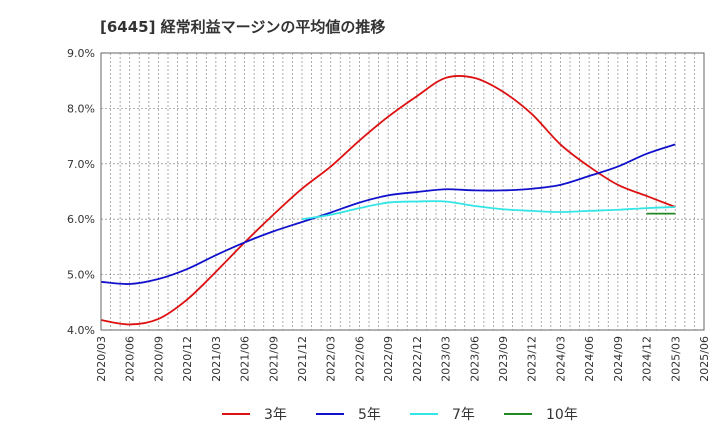 This screenshot has height=440, width=720. I want to click on y-tick-label: 6.0%, so click(81, 219).